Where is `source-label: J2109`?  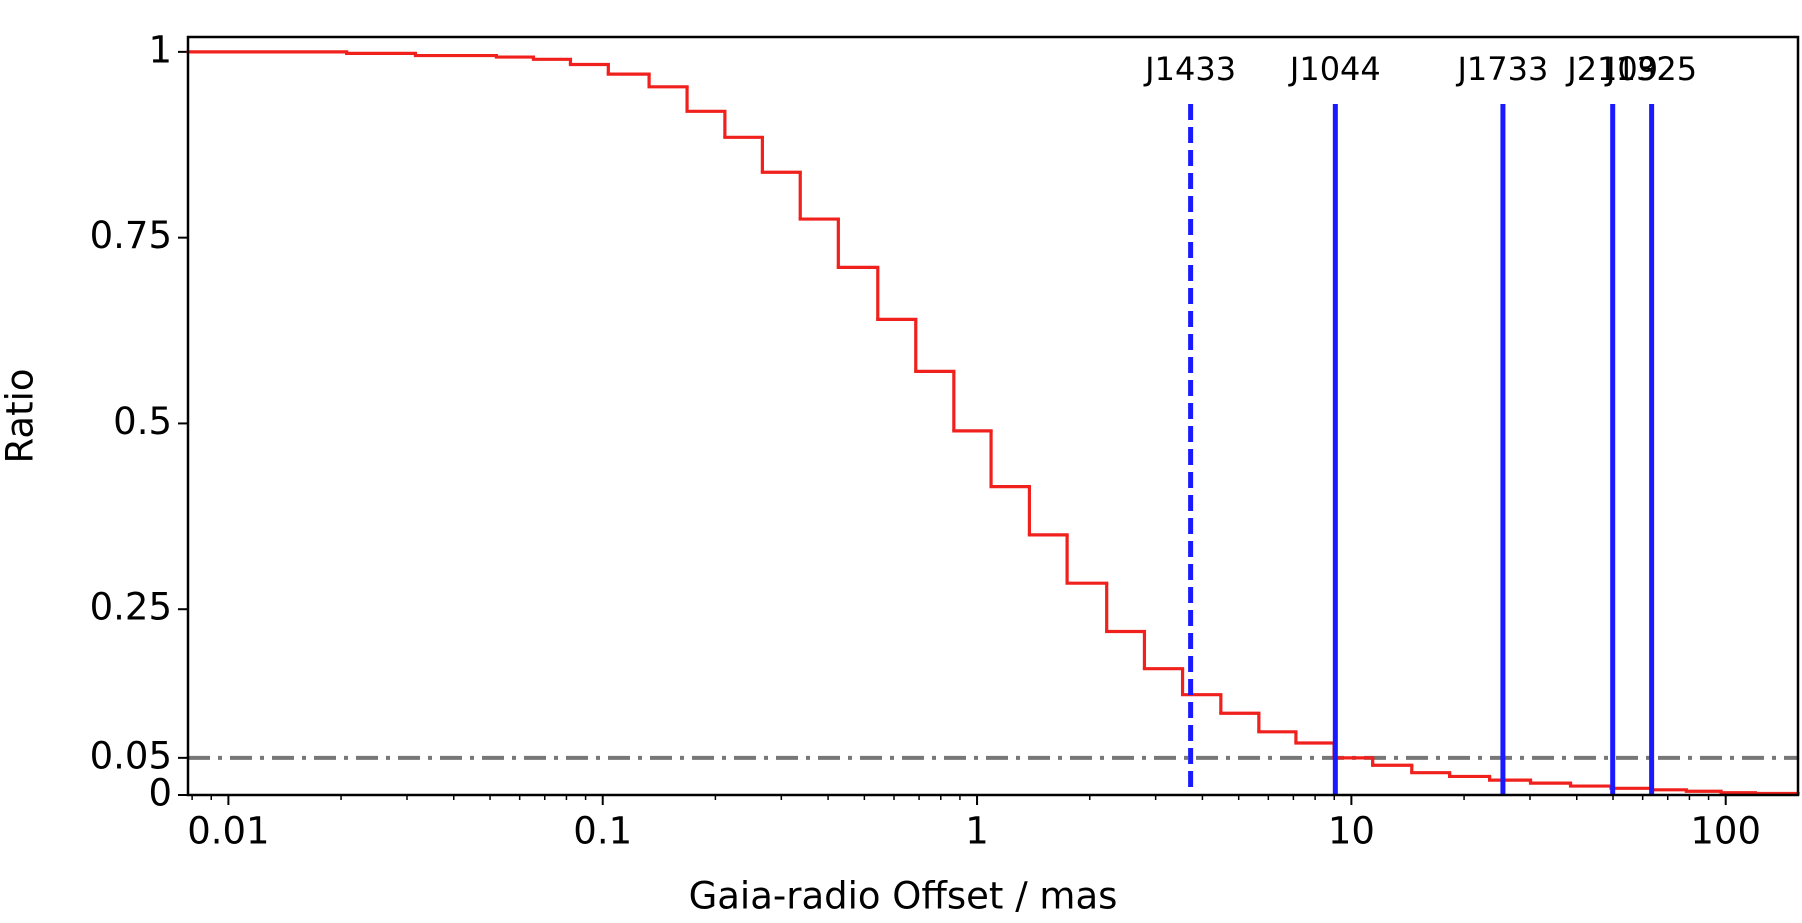 source-label: J2109 is located at coordinates (1611, 69).